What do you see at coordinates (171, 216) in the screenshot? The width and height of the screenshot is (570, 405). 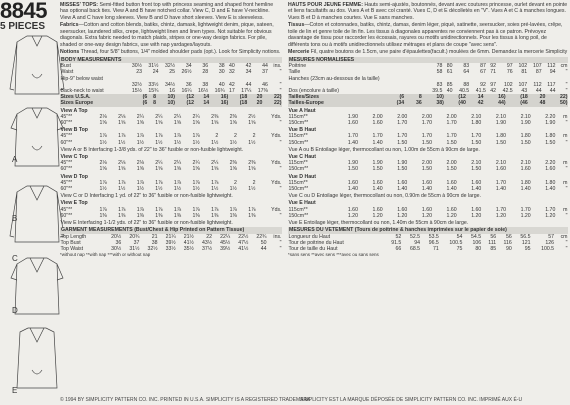 I see `table-row: 60"** 1⅜ 1⅜ 1⅜ 1⅜ 1⅜ 1⅜ 1⅜ 1⅜ 1⅜ "` at bounding box center [171, 216].